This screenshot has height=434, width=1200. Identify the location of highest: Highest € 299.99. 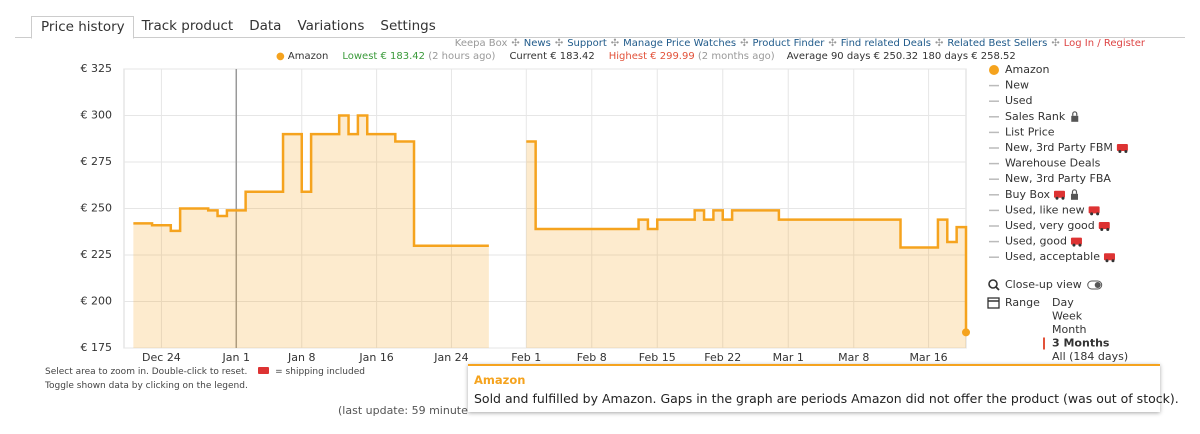
(651, 56).